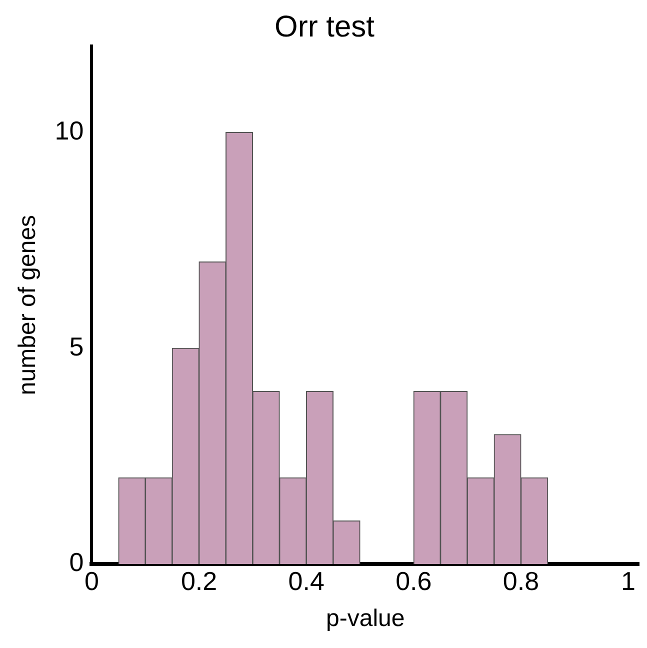 The width and height of the screenshot is (647, 648). I want to click on chart-title: Orr test, so click(325, 27).